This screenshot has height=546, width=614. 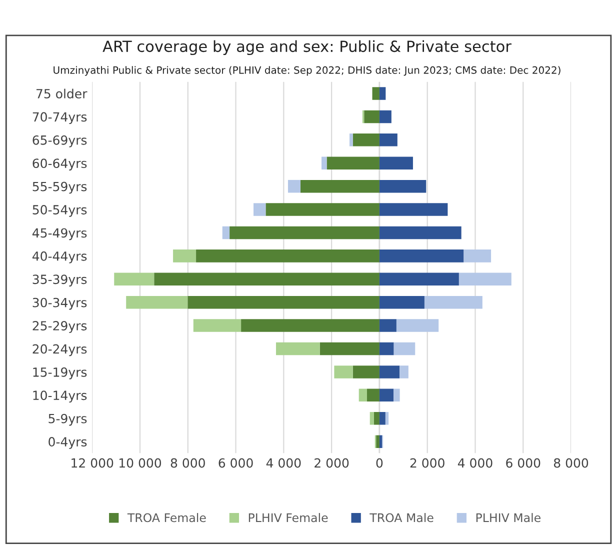 I want to click on y-tick-label: 30-34yrs, so click(x=59, y=304).